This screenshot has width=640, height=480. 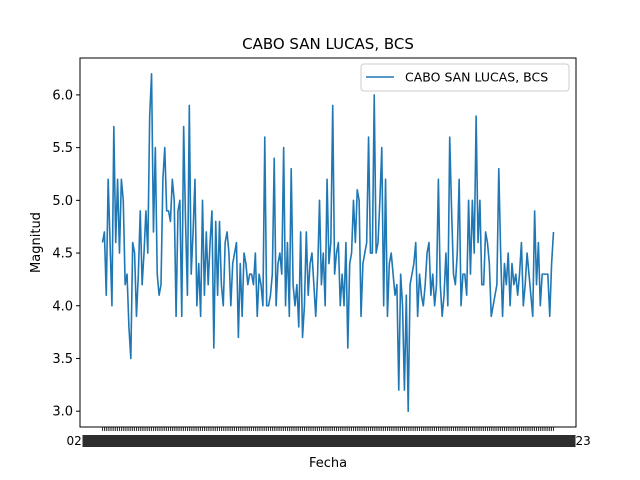 What do you see at coordinates (62, 412) in the screenshot?
I see `y-tick-label: 3.0` at bounding box center [62, 412].